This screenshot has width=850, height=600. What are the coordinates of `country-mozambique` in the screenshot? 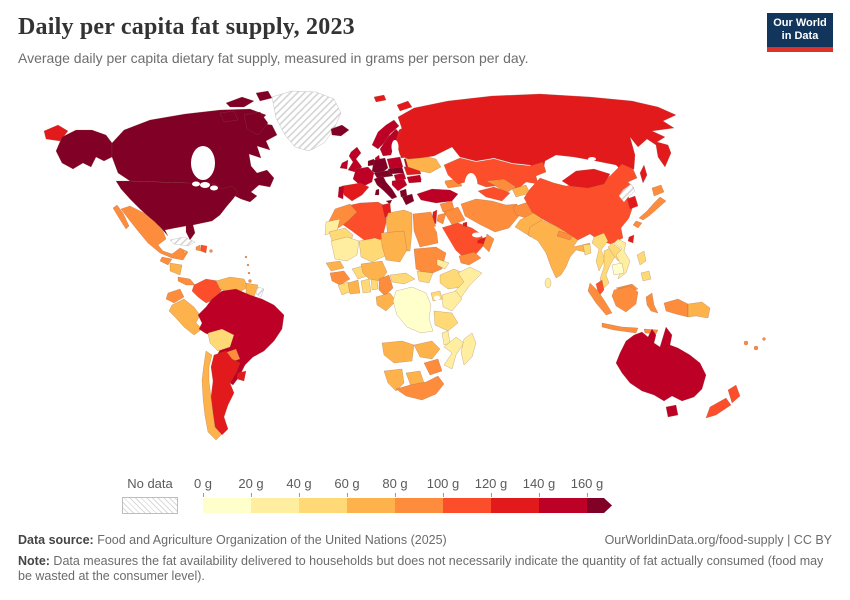 It's located at (454, 353).